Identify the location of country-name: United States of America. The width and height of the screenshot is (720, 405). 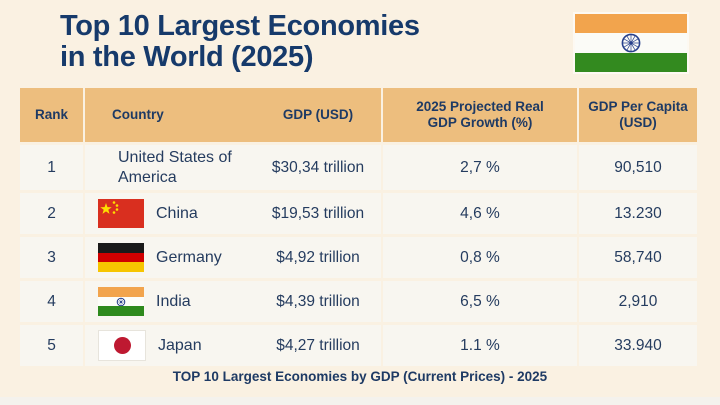
(175, 167).